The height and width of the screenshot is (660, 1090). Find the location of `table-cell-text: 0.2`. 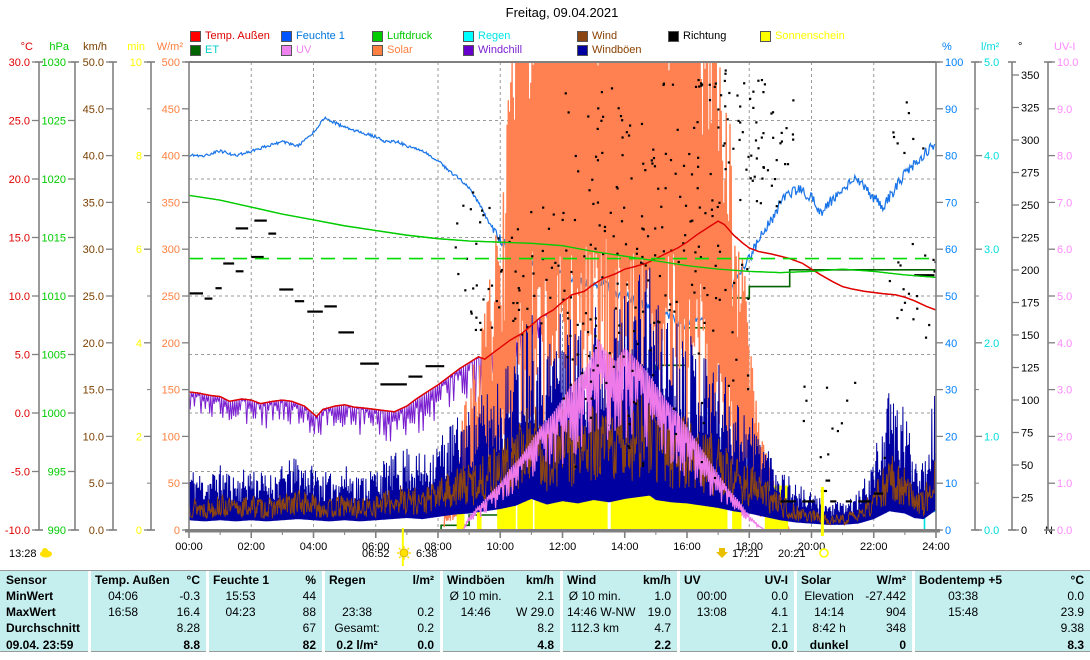

table-cell-text: 0.2 is located at coordinates (425, 628).